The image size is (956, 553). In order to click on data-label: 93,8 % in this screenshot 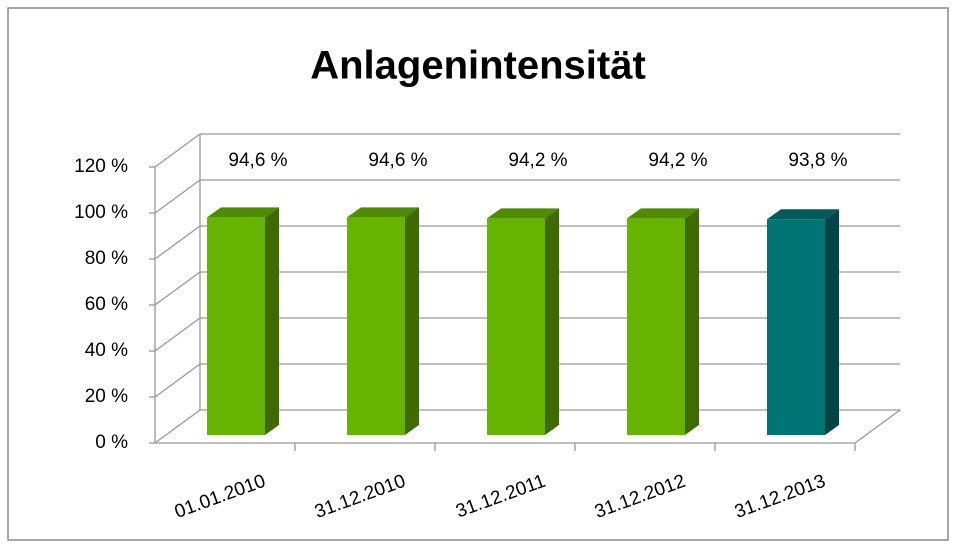, I will do `click(817, 160)`.